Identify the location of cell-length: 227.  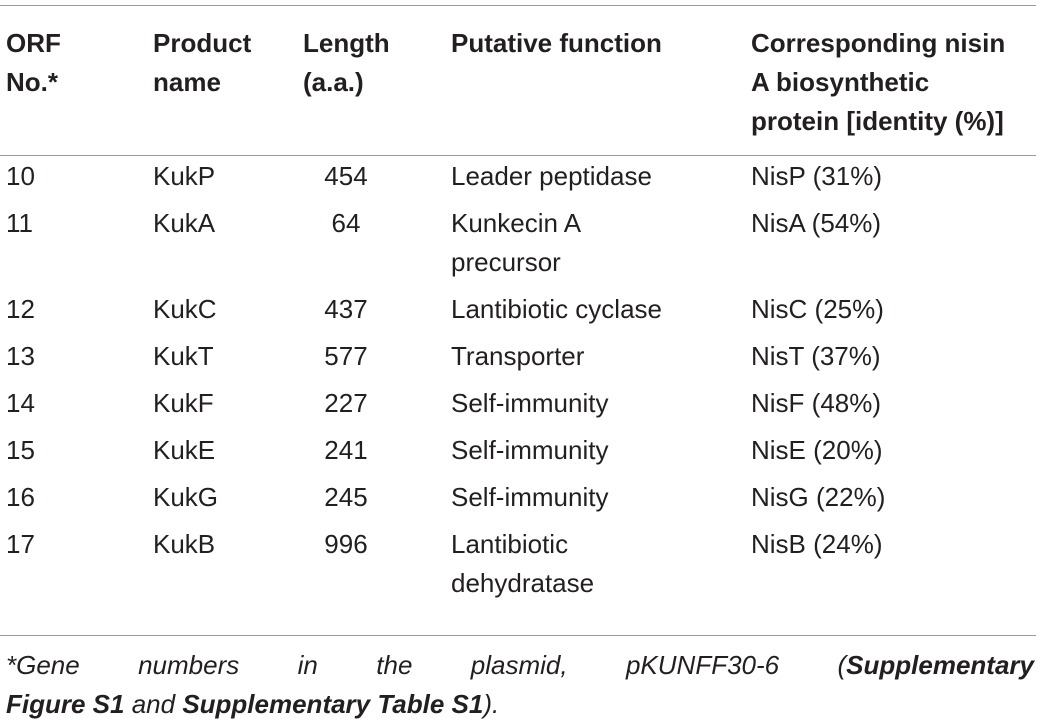
(346, 403).